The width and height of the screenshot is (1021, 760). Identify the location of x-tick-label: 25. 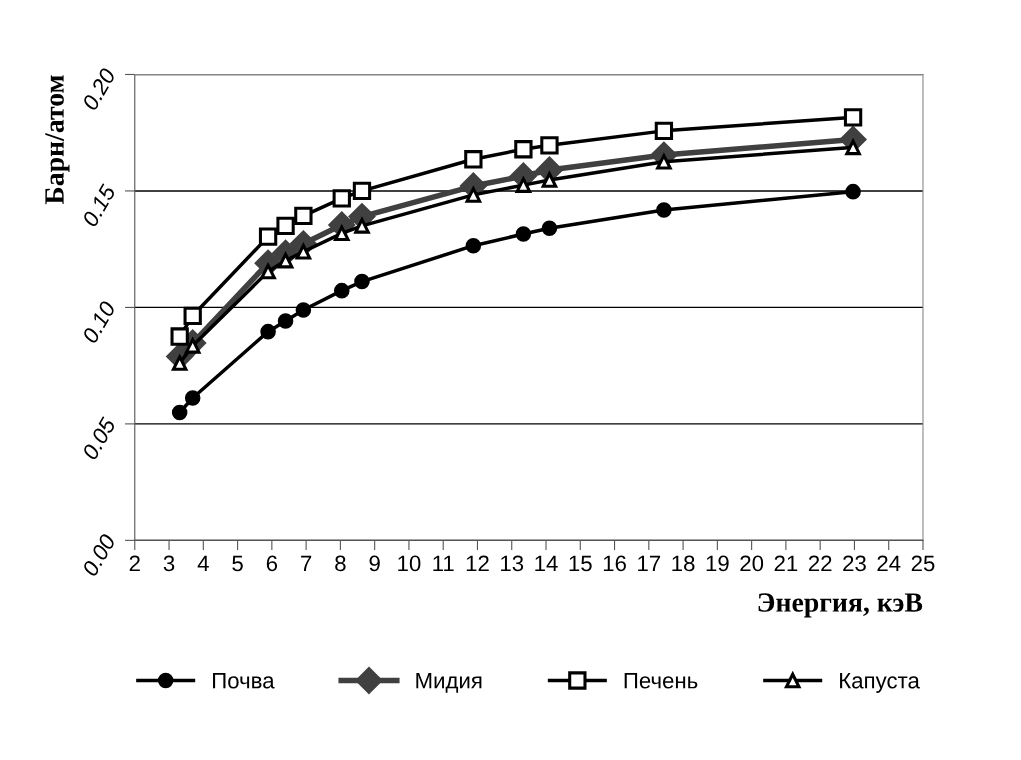
(923, 563).